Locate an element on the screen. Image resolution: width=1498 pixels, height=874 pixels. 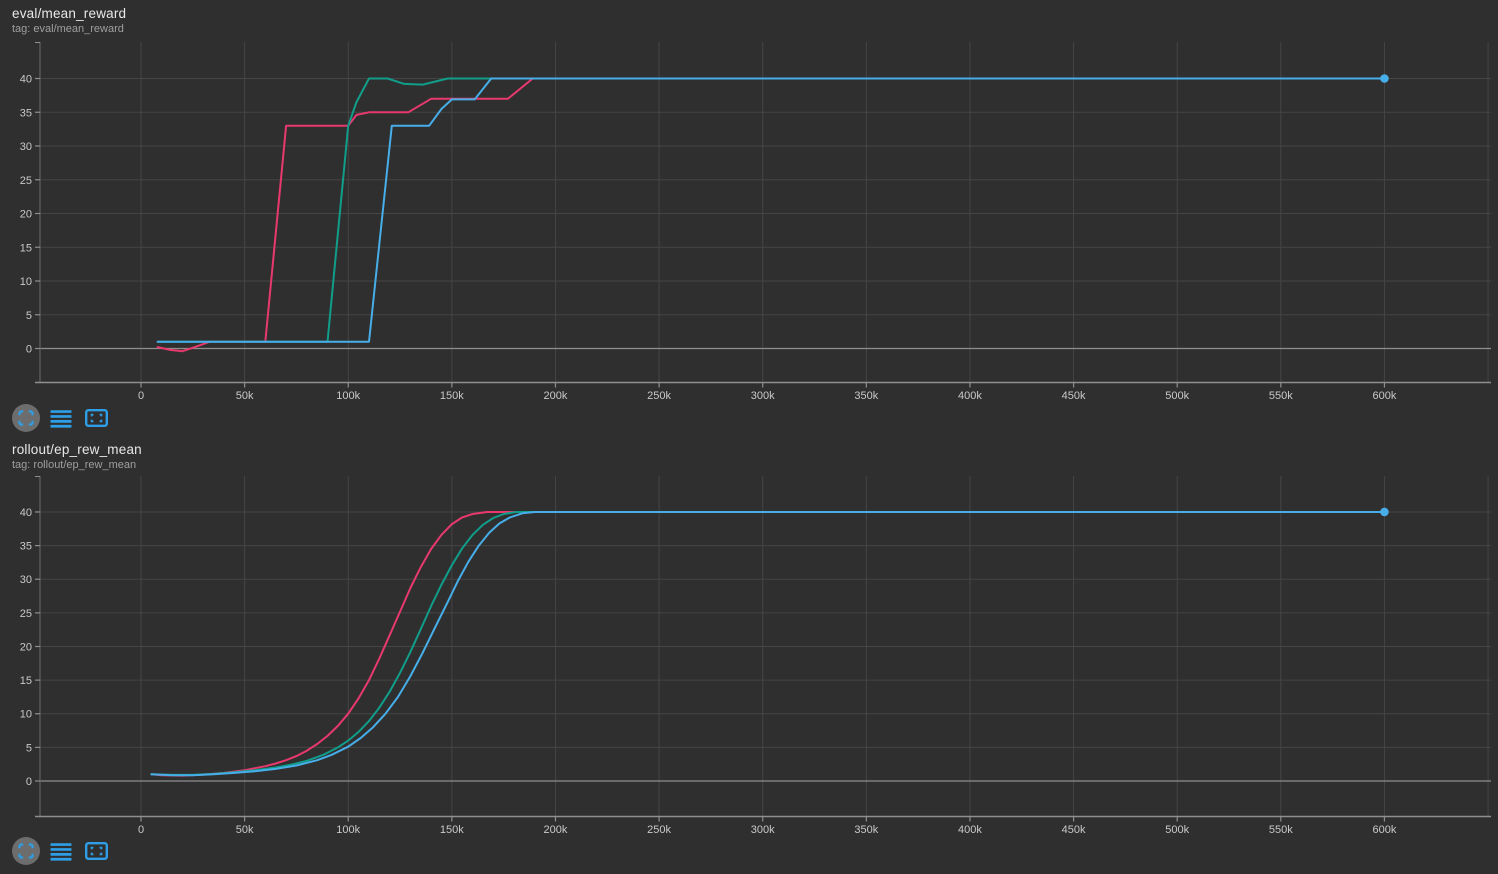
chart-tag: tag: eval/mean_reward is located at coordinates (68, 29).